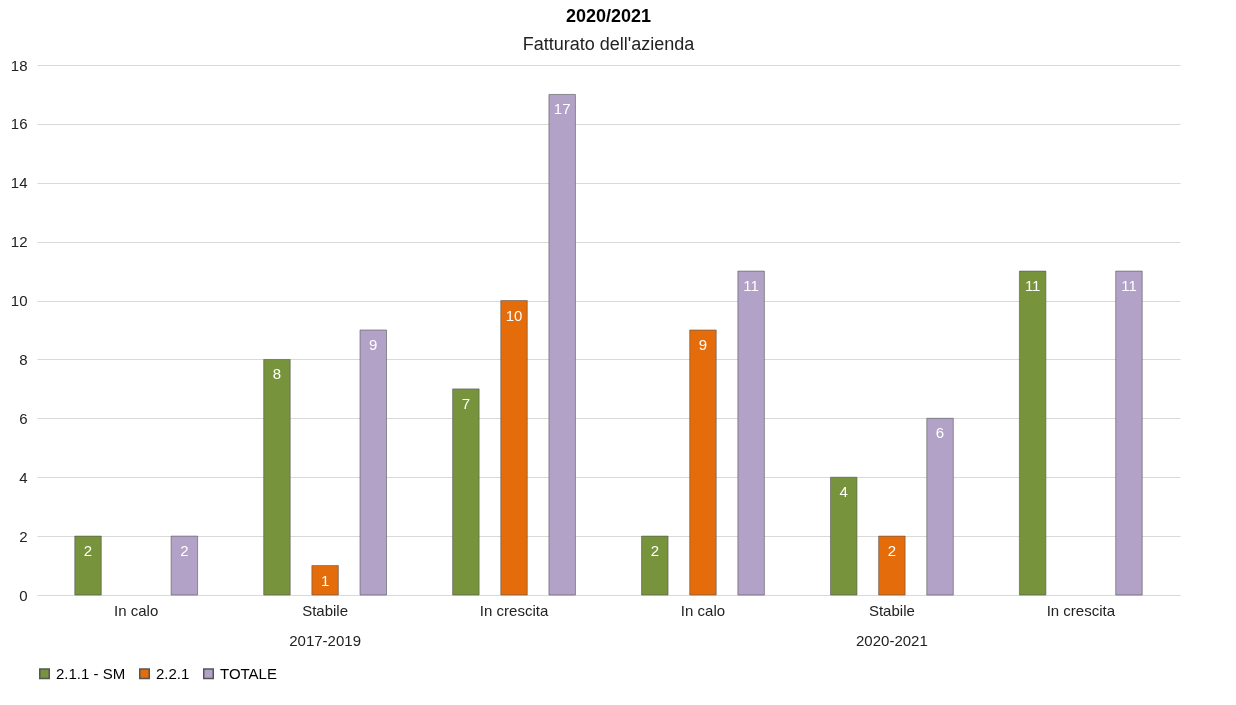  I want to click on y-tick-label: 4, so click(23, 477).